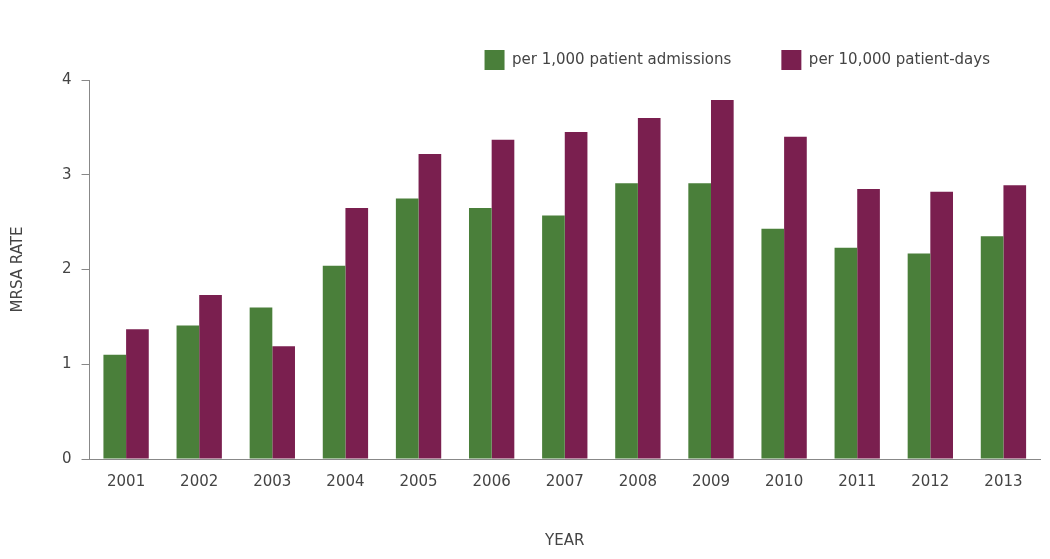 The width and height of the screenshot is (1050, 559). I want to click on x-tick-label: 2008, so click(637, 480).